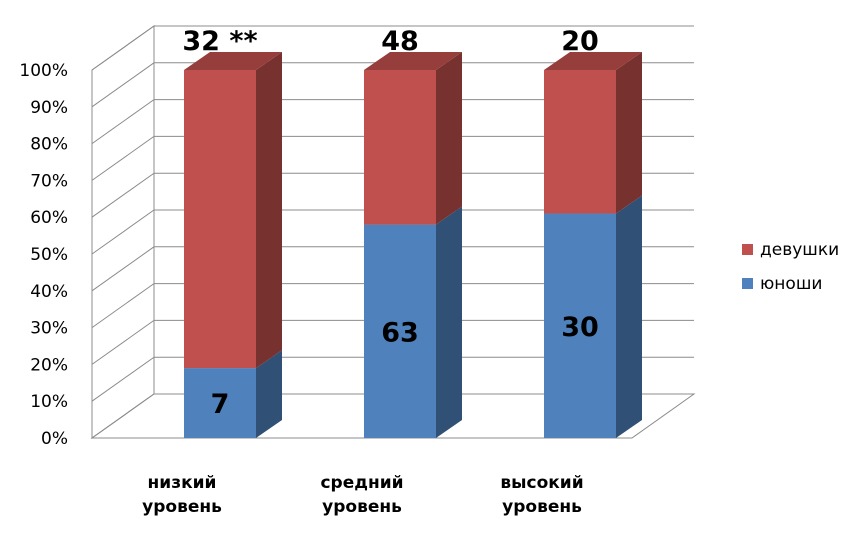  Describe the element at coordinates (49, 329) in the screenshot. I see `y-tick-label: 30%` at that location.